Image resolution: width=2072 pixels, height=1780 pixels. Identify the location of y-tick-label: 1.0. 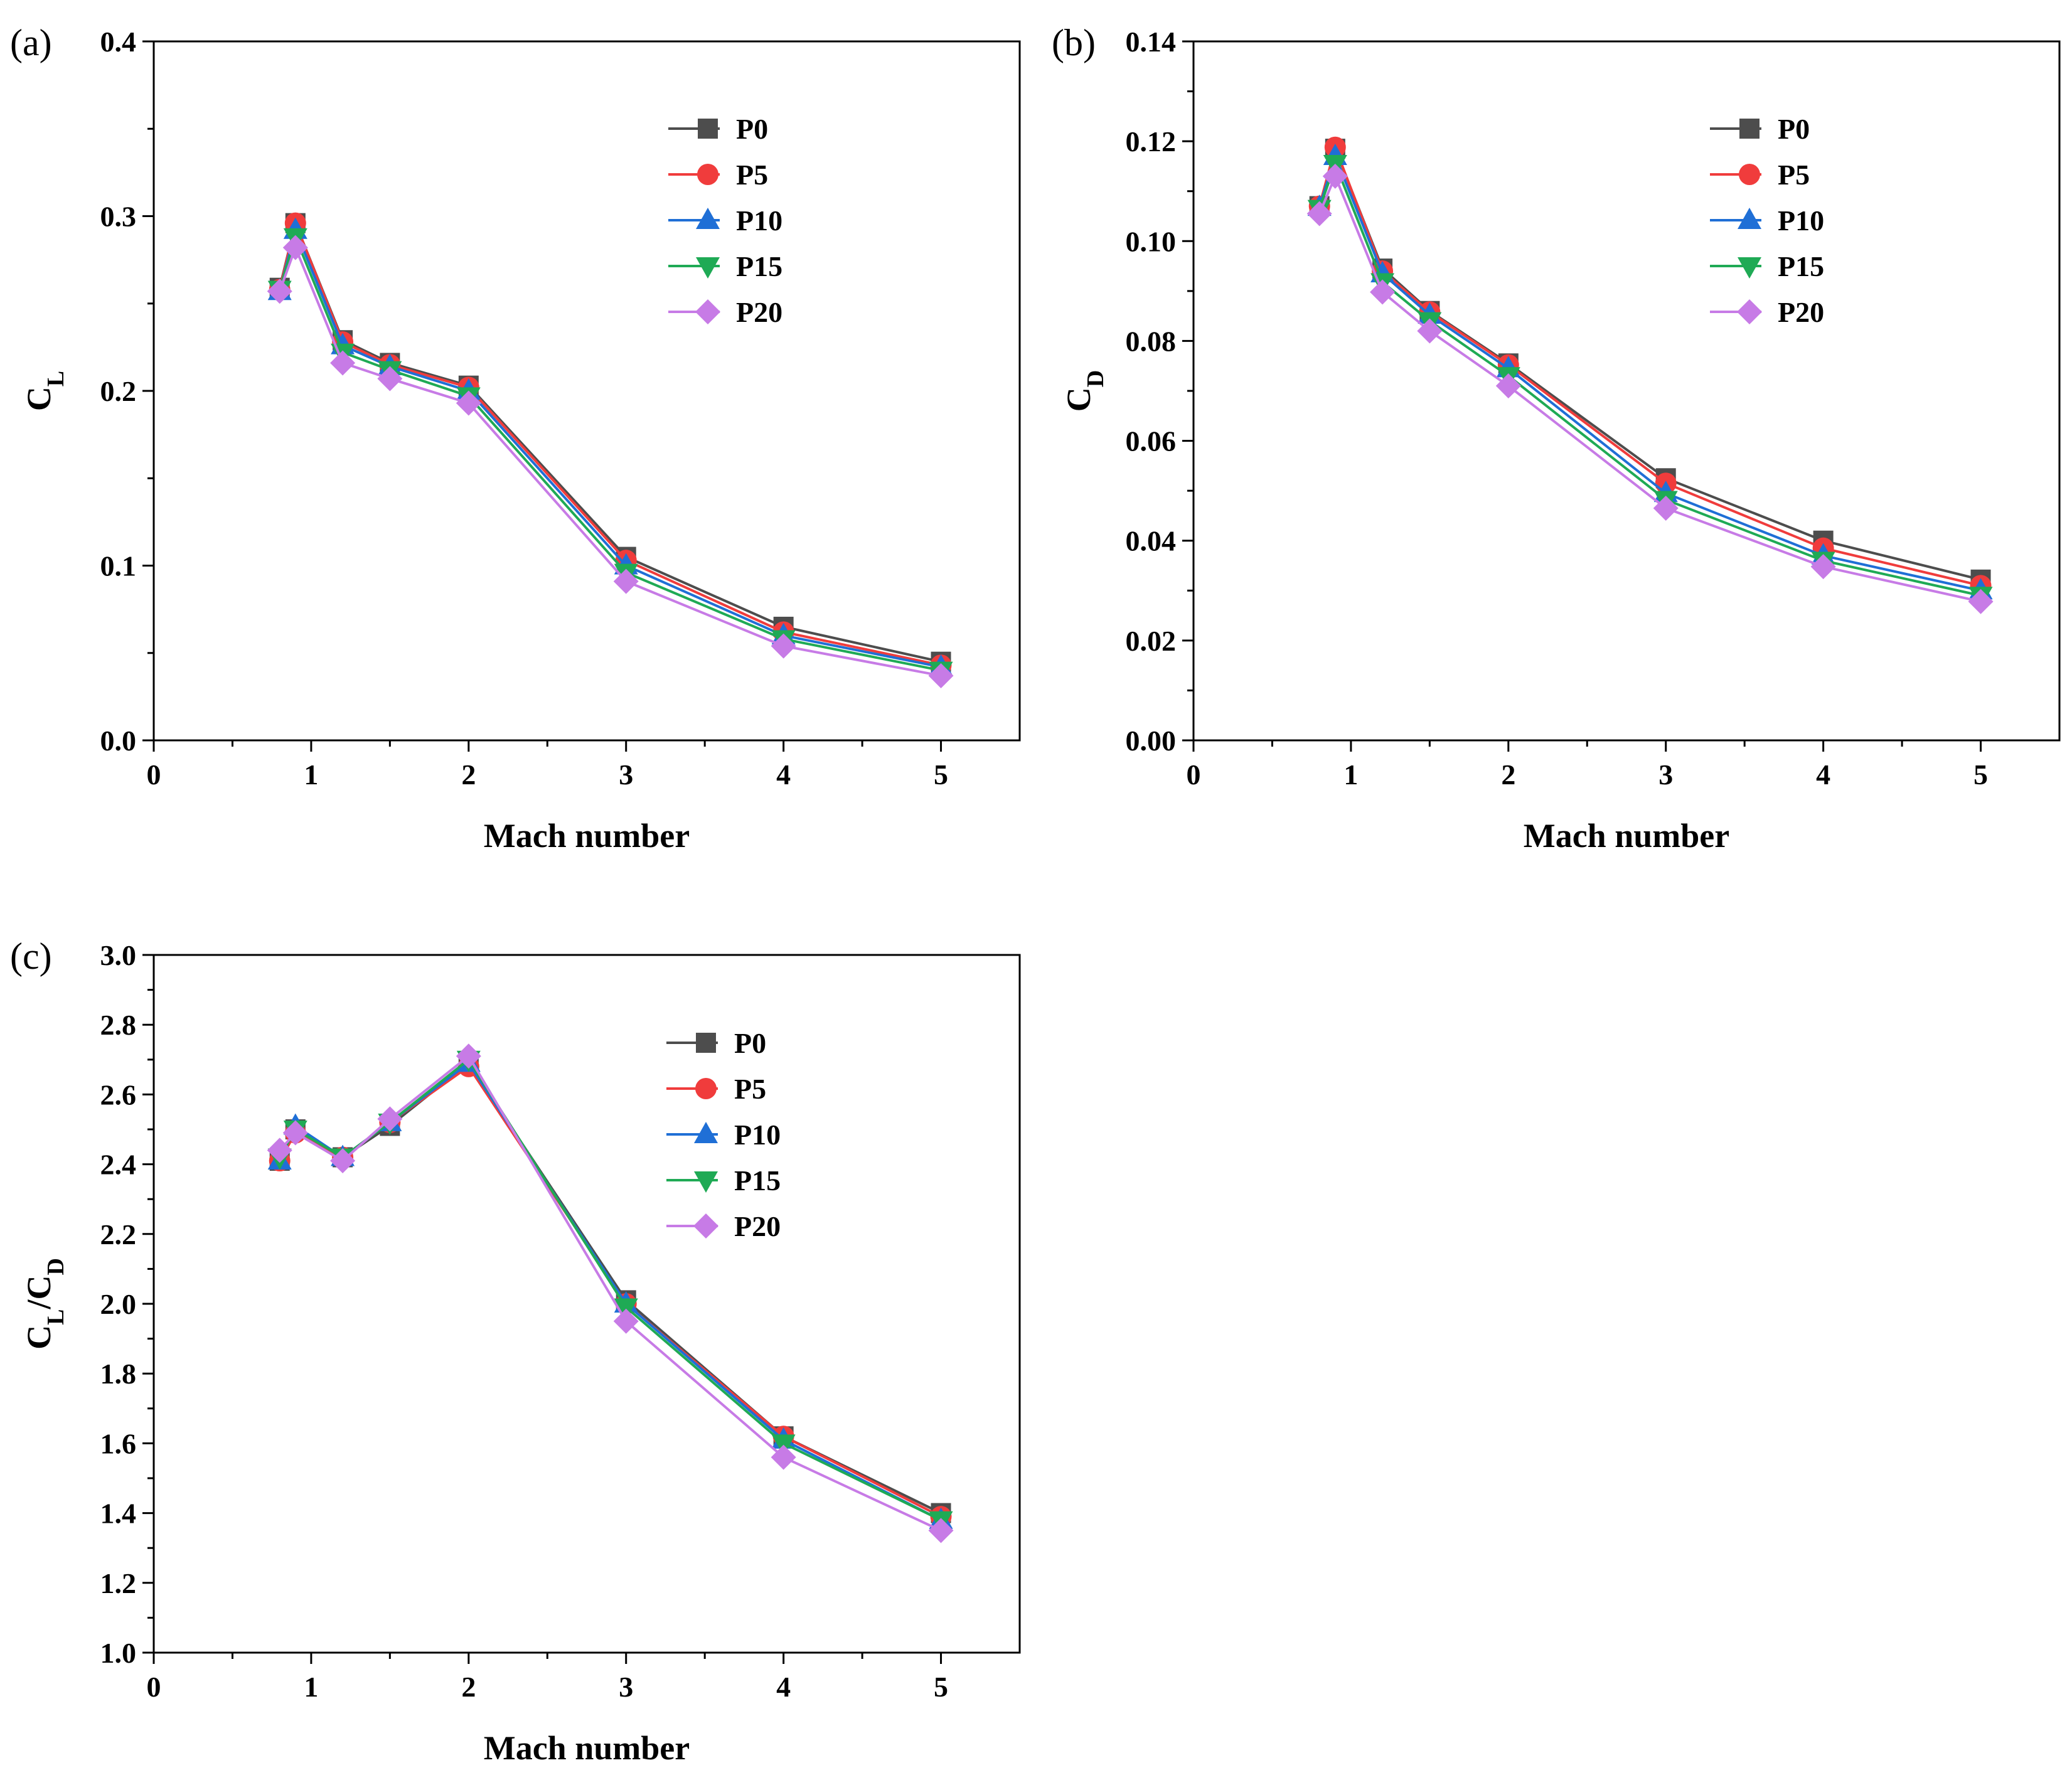
(118, 1653).